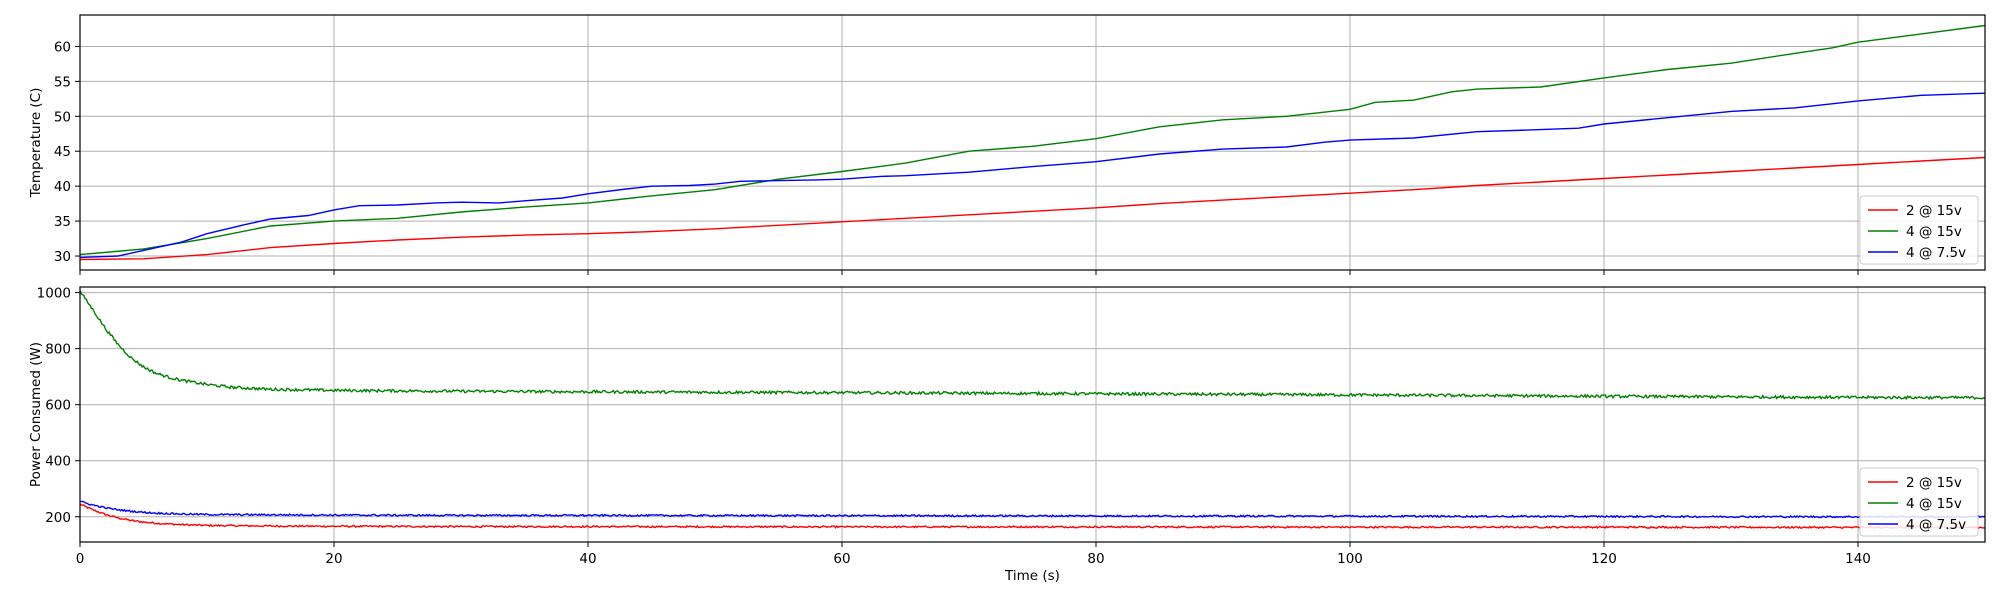 This screenshot has width=2000, height=600. What do you see at coordinates (58, 518) in the screenshot?
I see `y-tick-label: 200` at bounding box center [58, 518].